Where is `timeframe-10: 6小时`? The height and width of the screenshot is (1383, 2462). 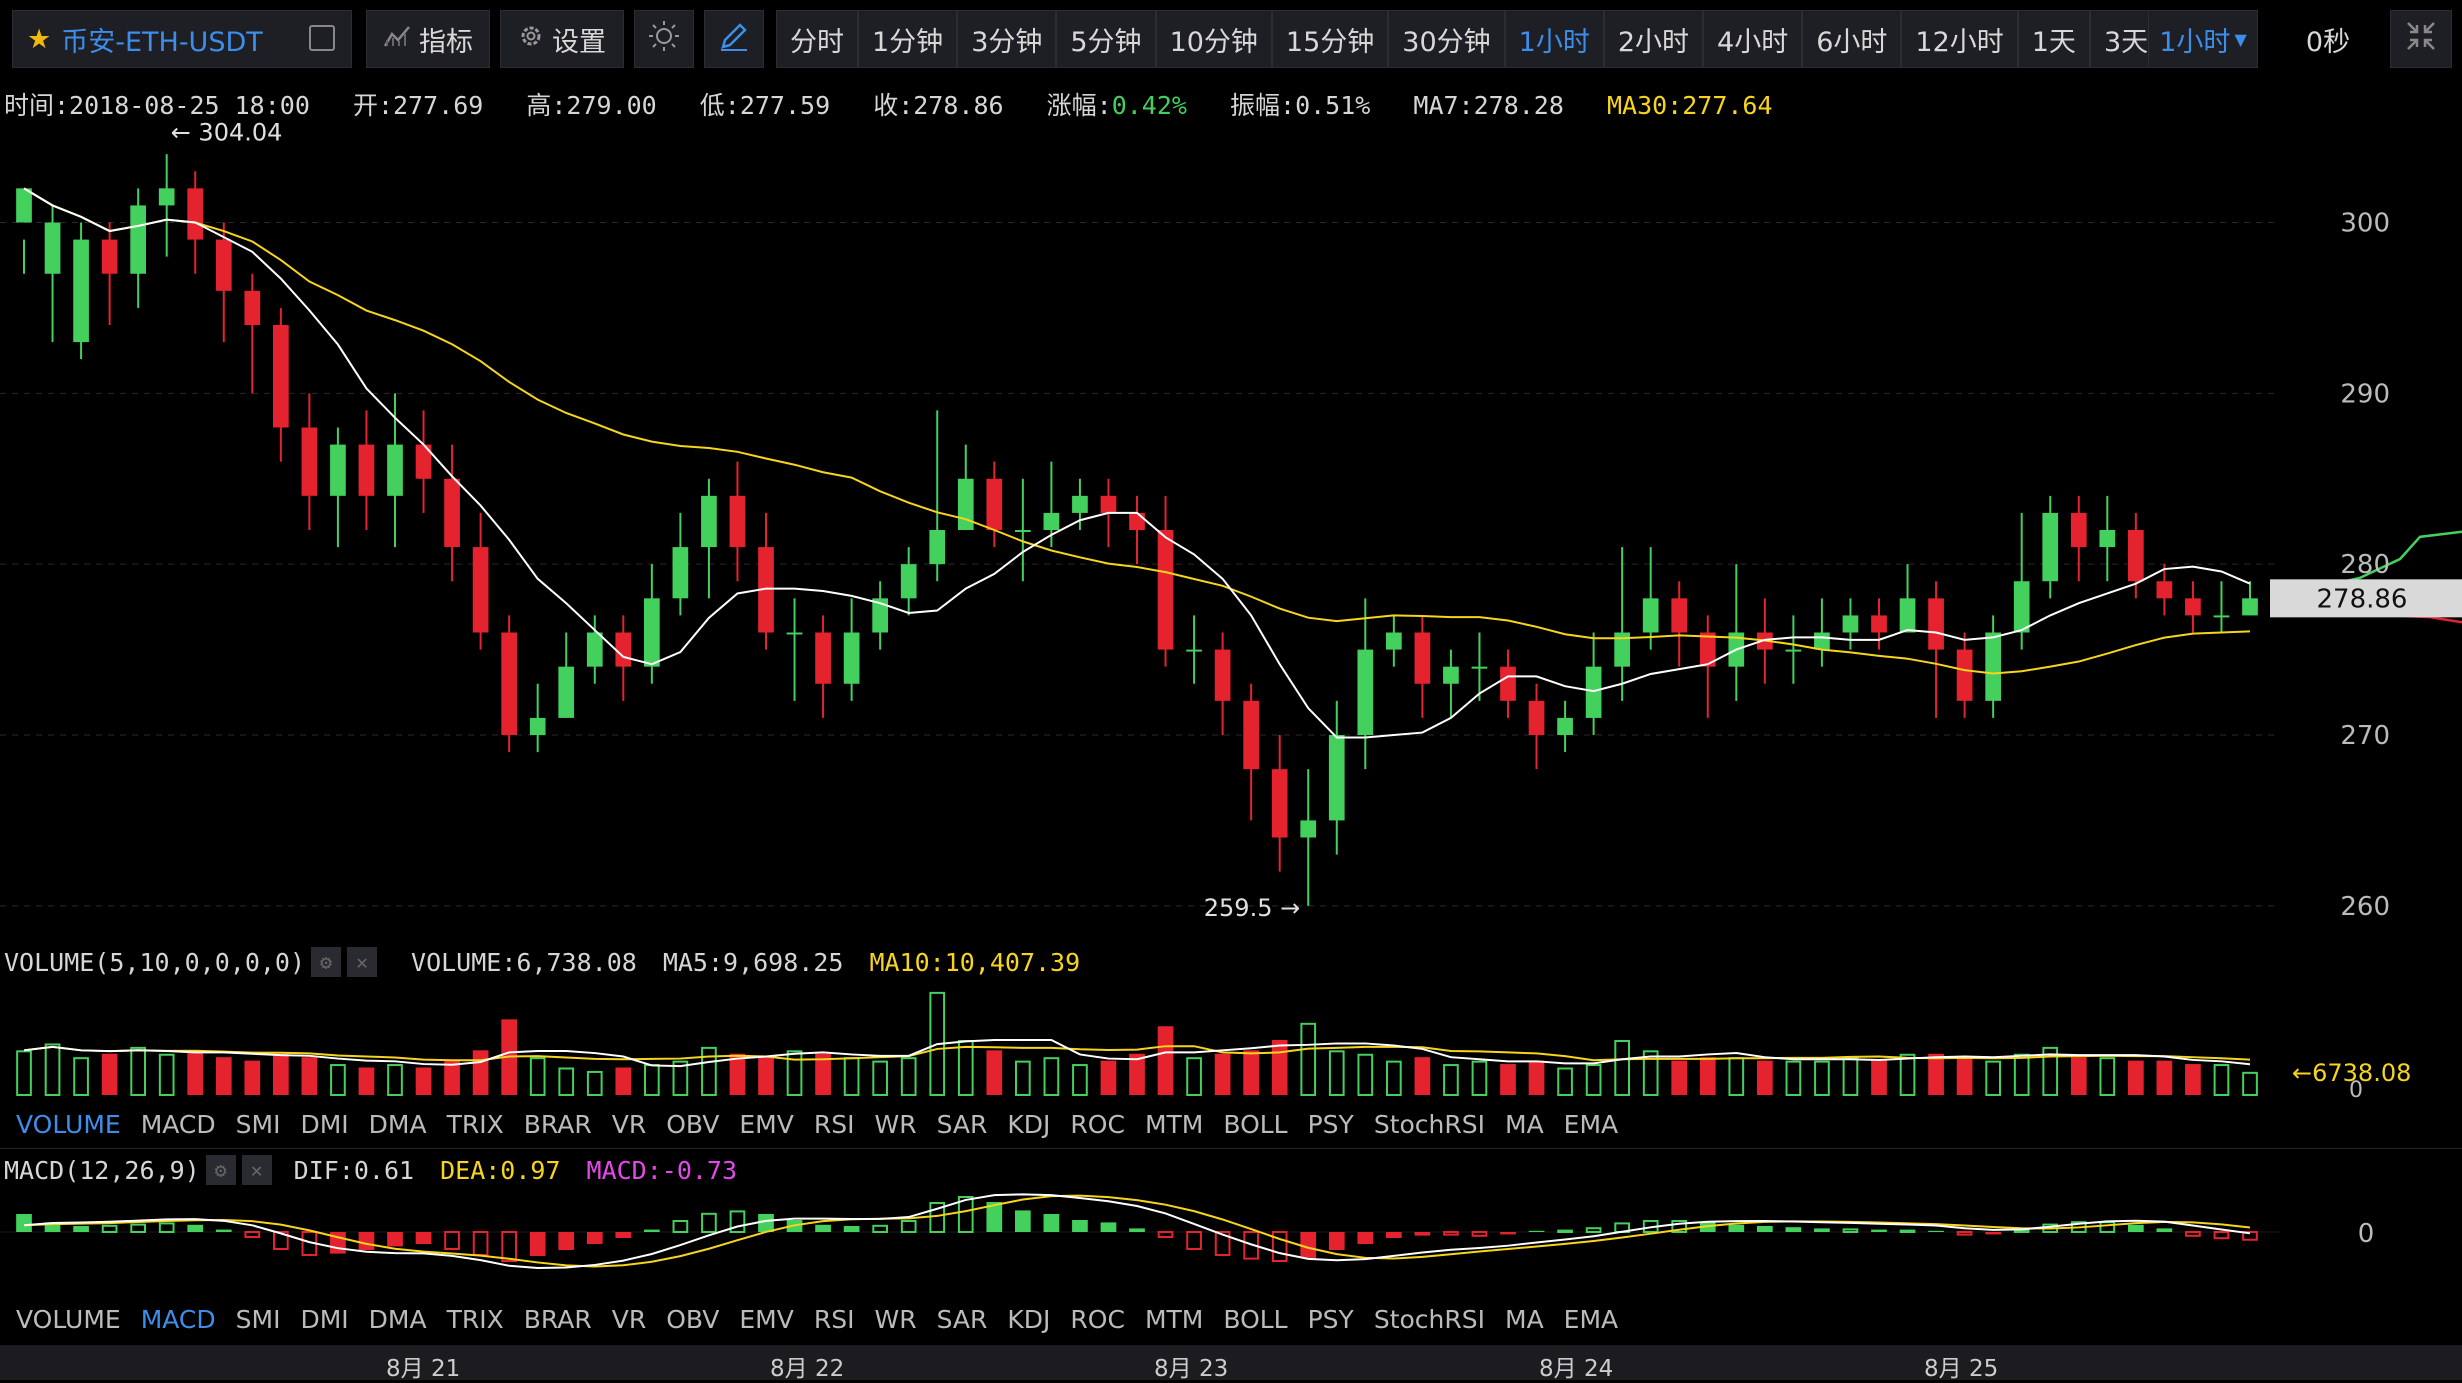 timeframe-10: 6小时 is located at coordinates (1852, 39).